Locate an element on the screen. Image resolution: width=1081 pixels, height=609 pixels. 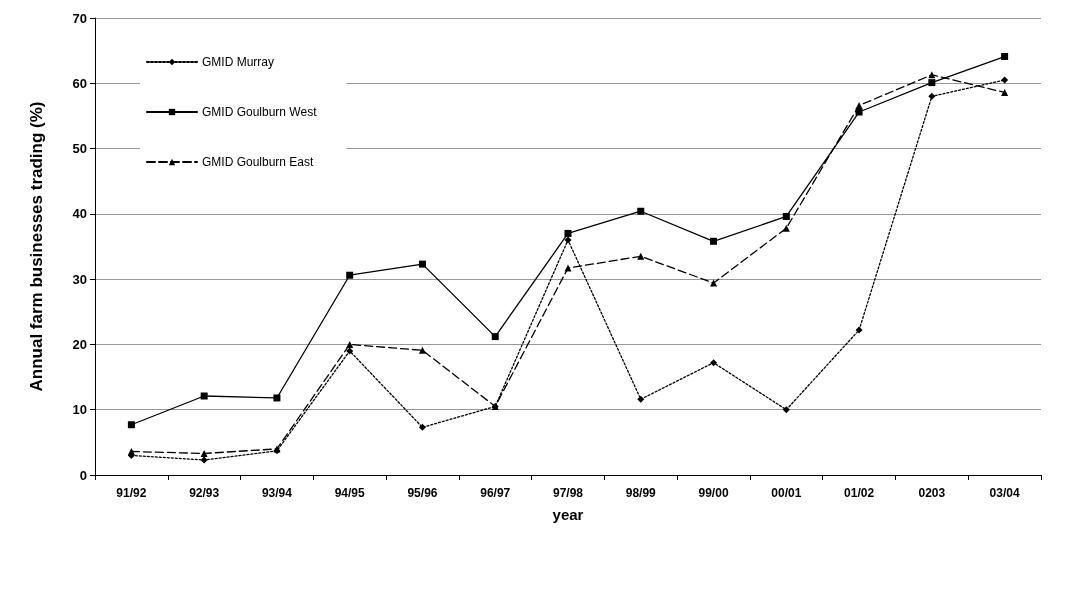
x-tick-label: 95/96 is located at coordinates (422, 493).